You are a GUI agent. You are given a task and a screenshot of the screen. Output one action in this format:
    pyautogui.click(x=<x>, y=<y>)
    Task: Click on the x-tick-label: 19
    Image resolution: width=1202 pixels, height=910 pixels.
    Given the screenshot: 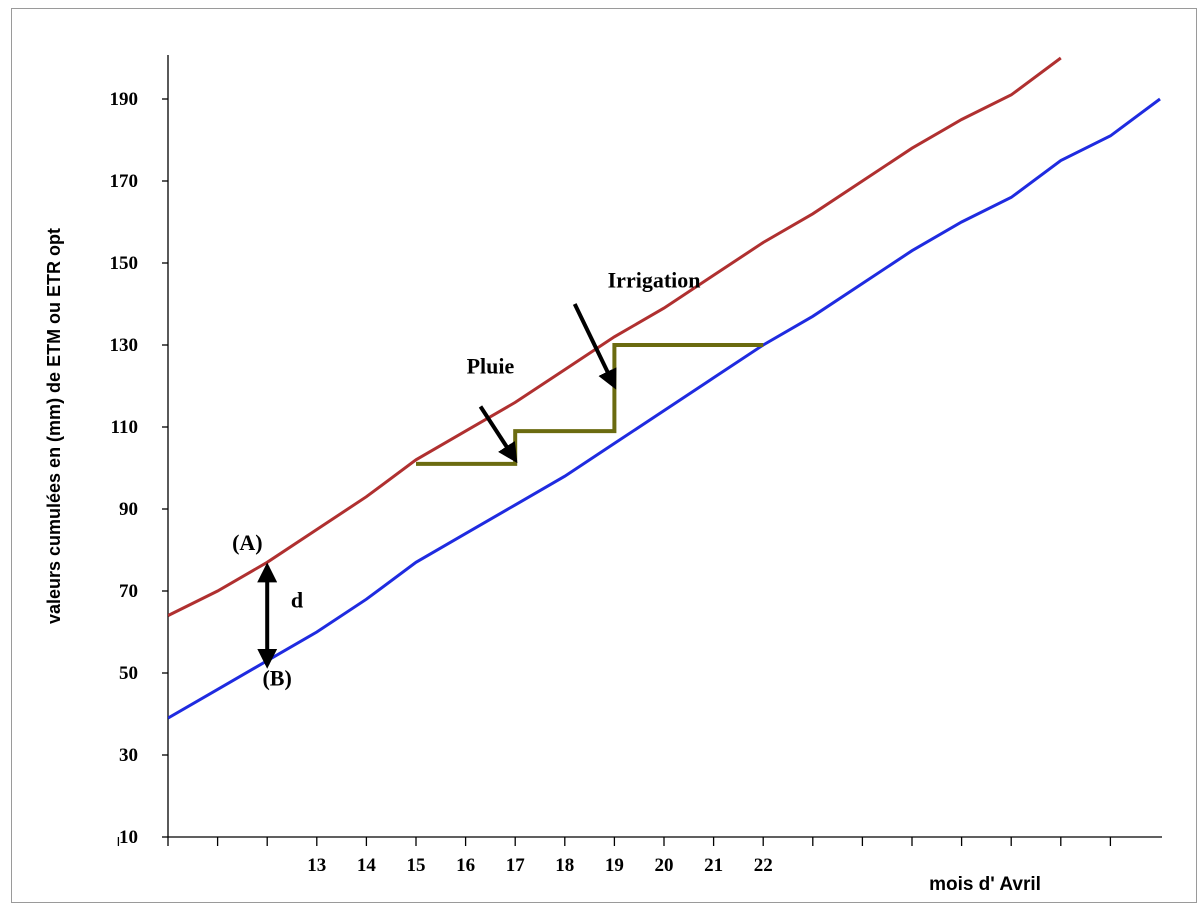 What is the action you would take?
    pyautogui.click(x=614, y=865)
    